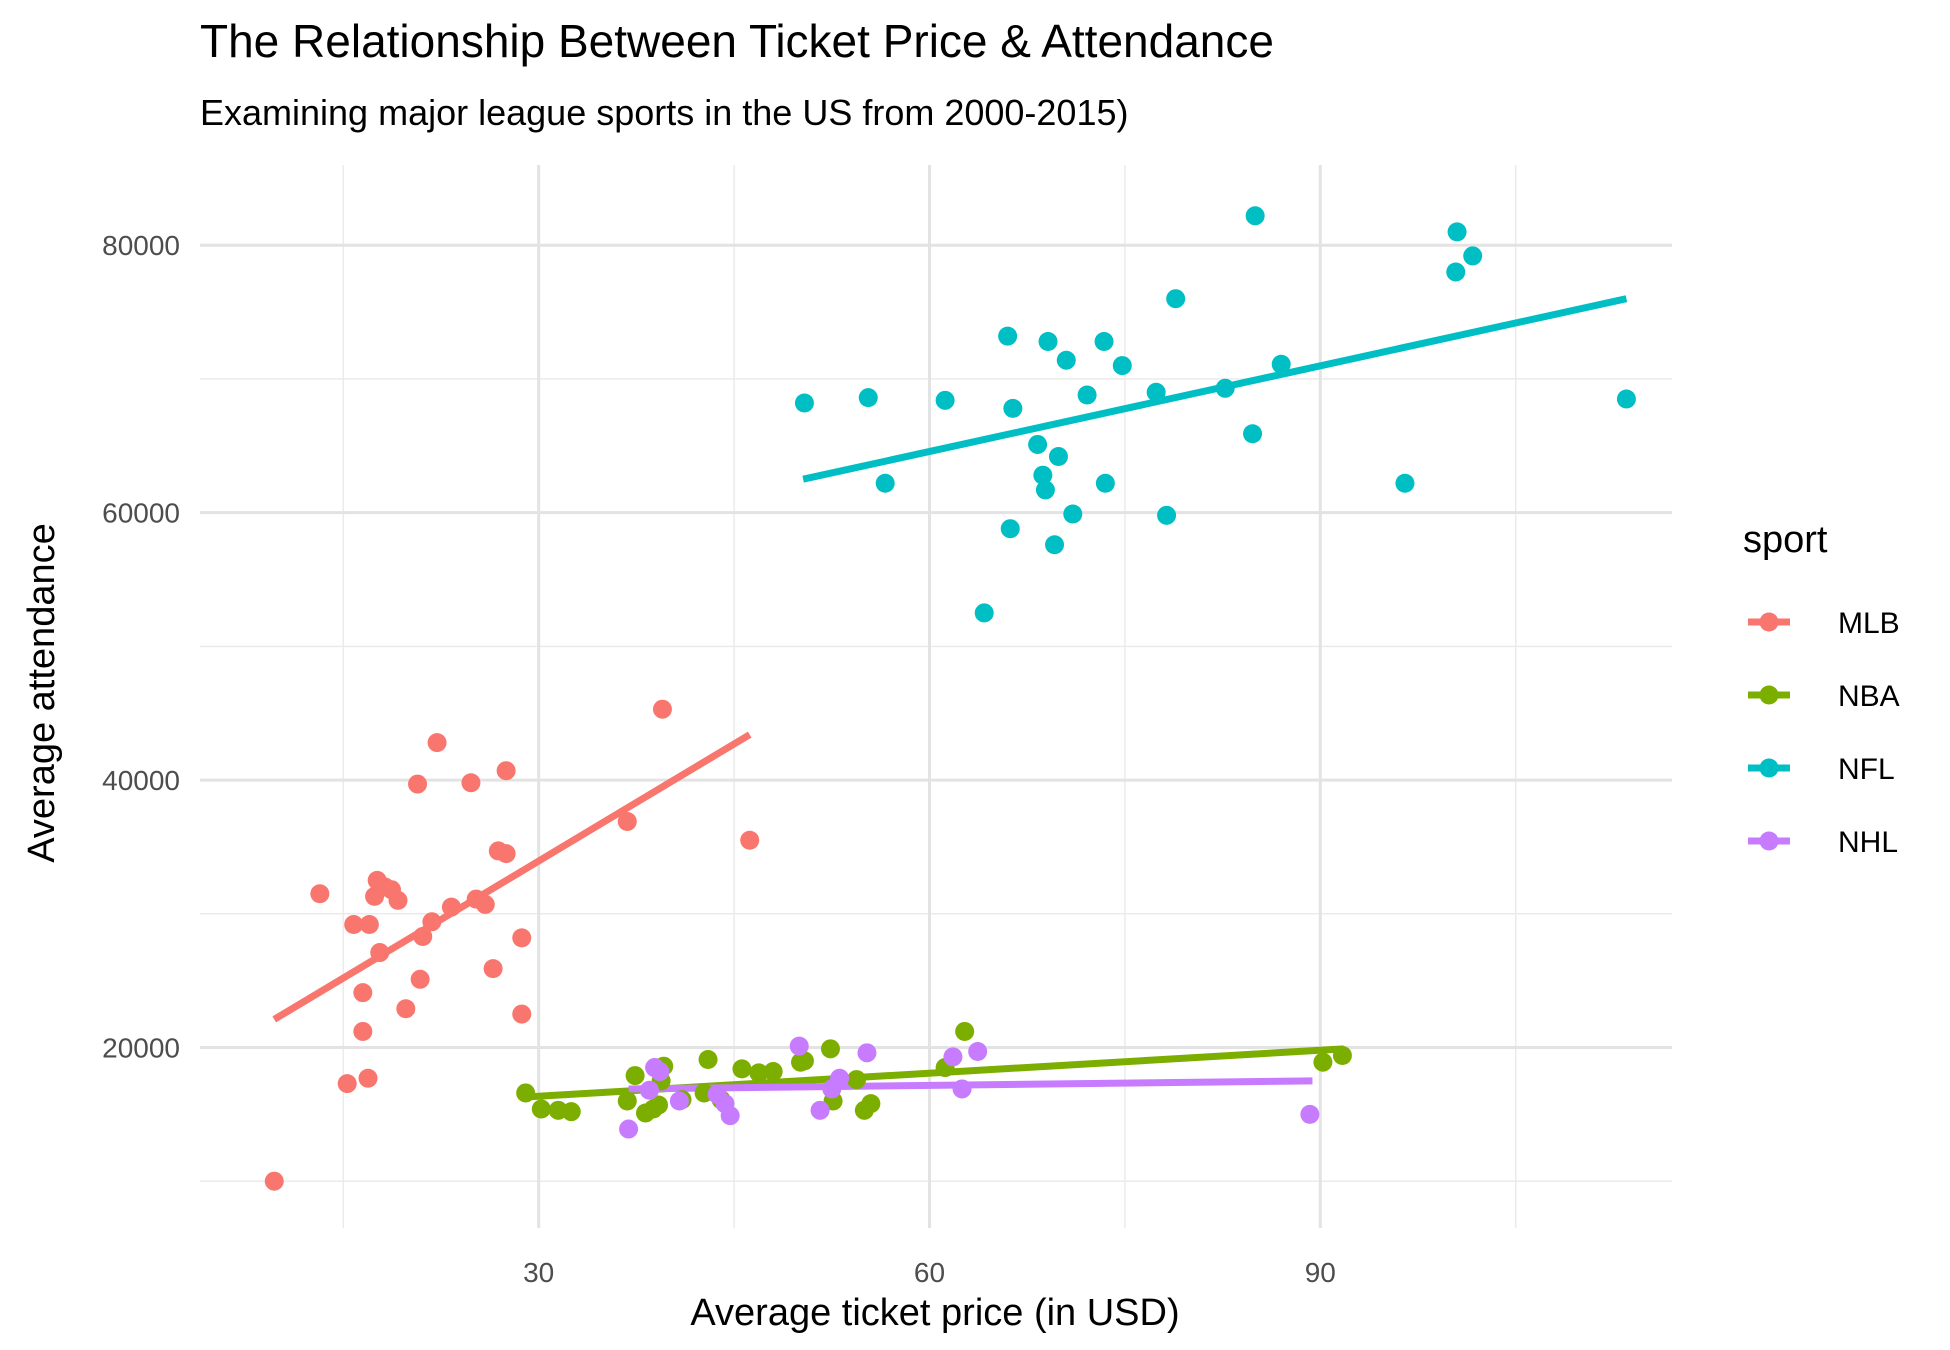  I want to click on legend-label-nhl: NHL, so click(1868, 842).